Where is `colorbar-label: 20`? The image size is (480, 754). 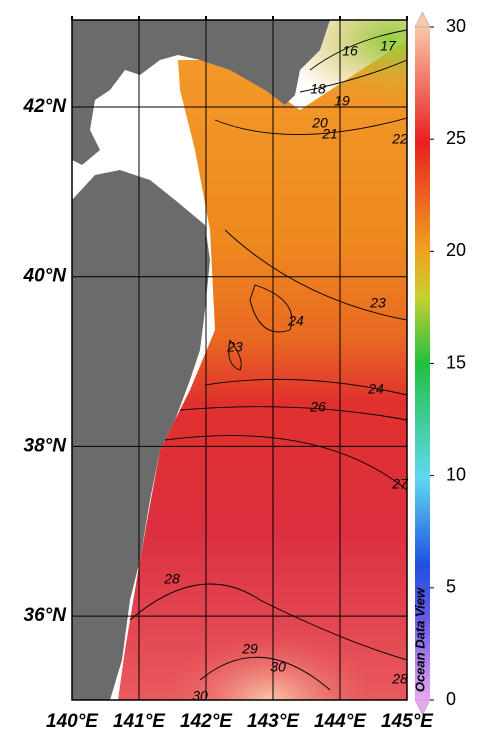
colorbar-label: 20 is located at coordinates (456, 250).